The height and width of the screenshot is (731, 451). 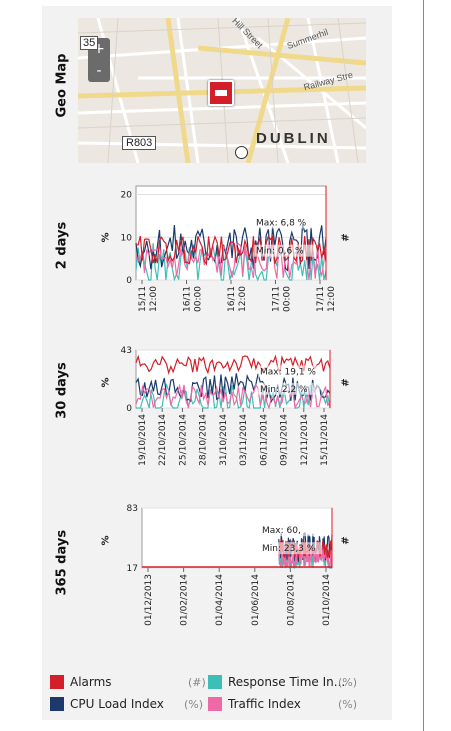 What do you see at coordinates (346, 237) in the screenshot?
I see `chart-2-days-y2label: #` at bounding box center [346, 237].